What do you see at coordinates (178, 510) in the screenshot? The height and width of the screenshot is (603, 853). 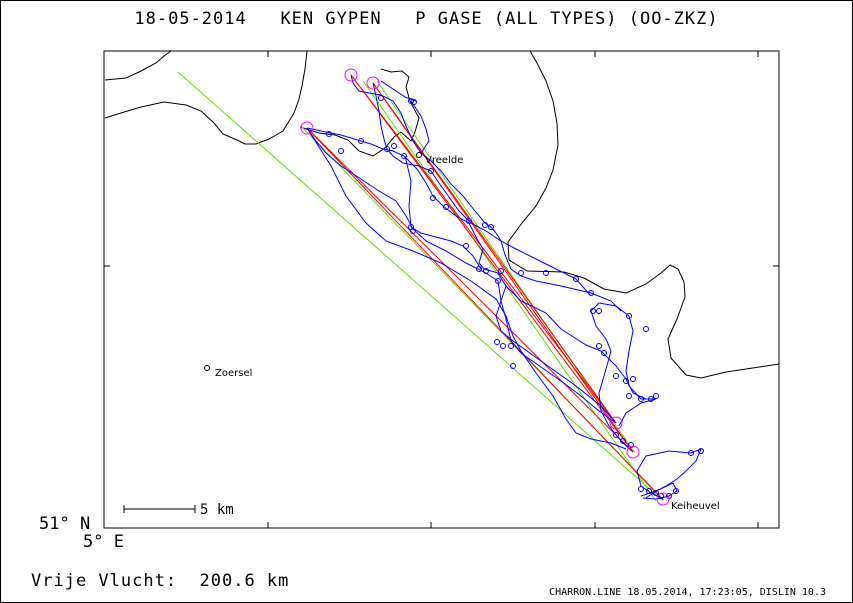 I see `scale-bar: 5 km` at bounding box center [178, 510].